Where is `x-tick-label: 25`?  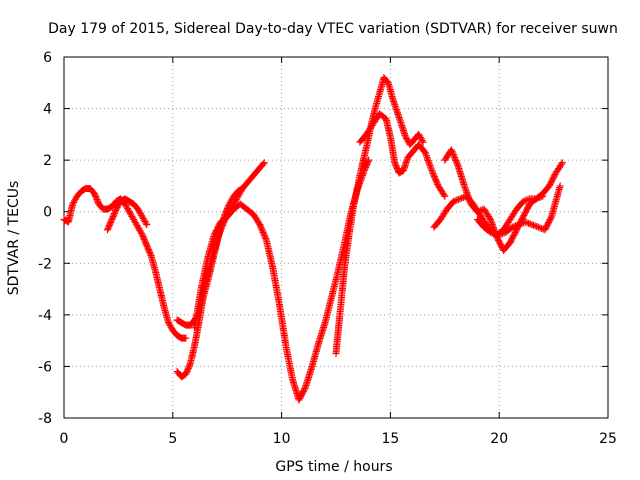
x-tick-label: 25 is located at coordinates (608, 439).